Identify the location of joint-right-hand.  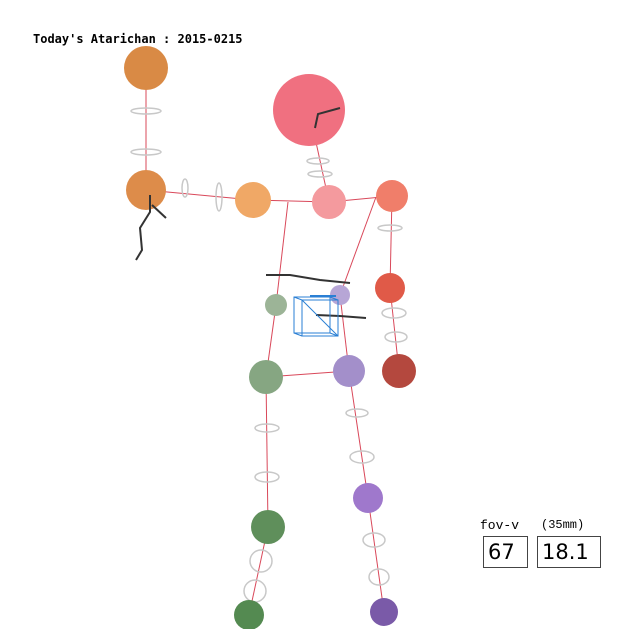
(146, 68).